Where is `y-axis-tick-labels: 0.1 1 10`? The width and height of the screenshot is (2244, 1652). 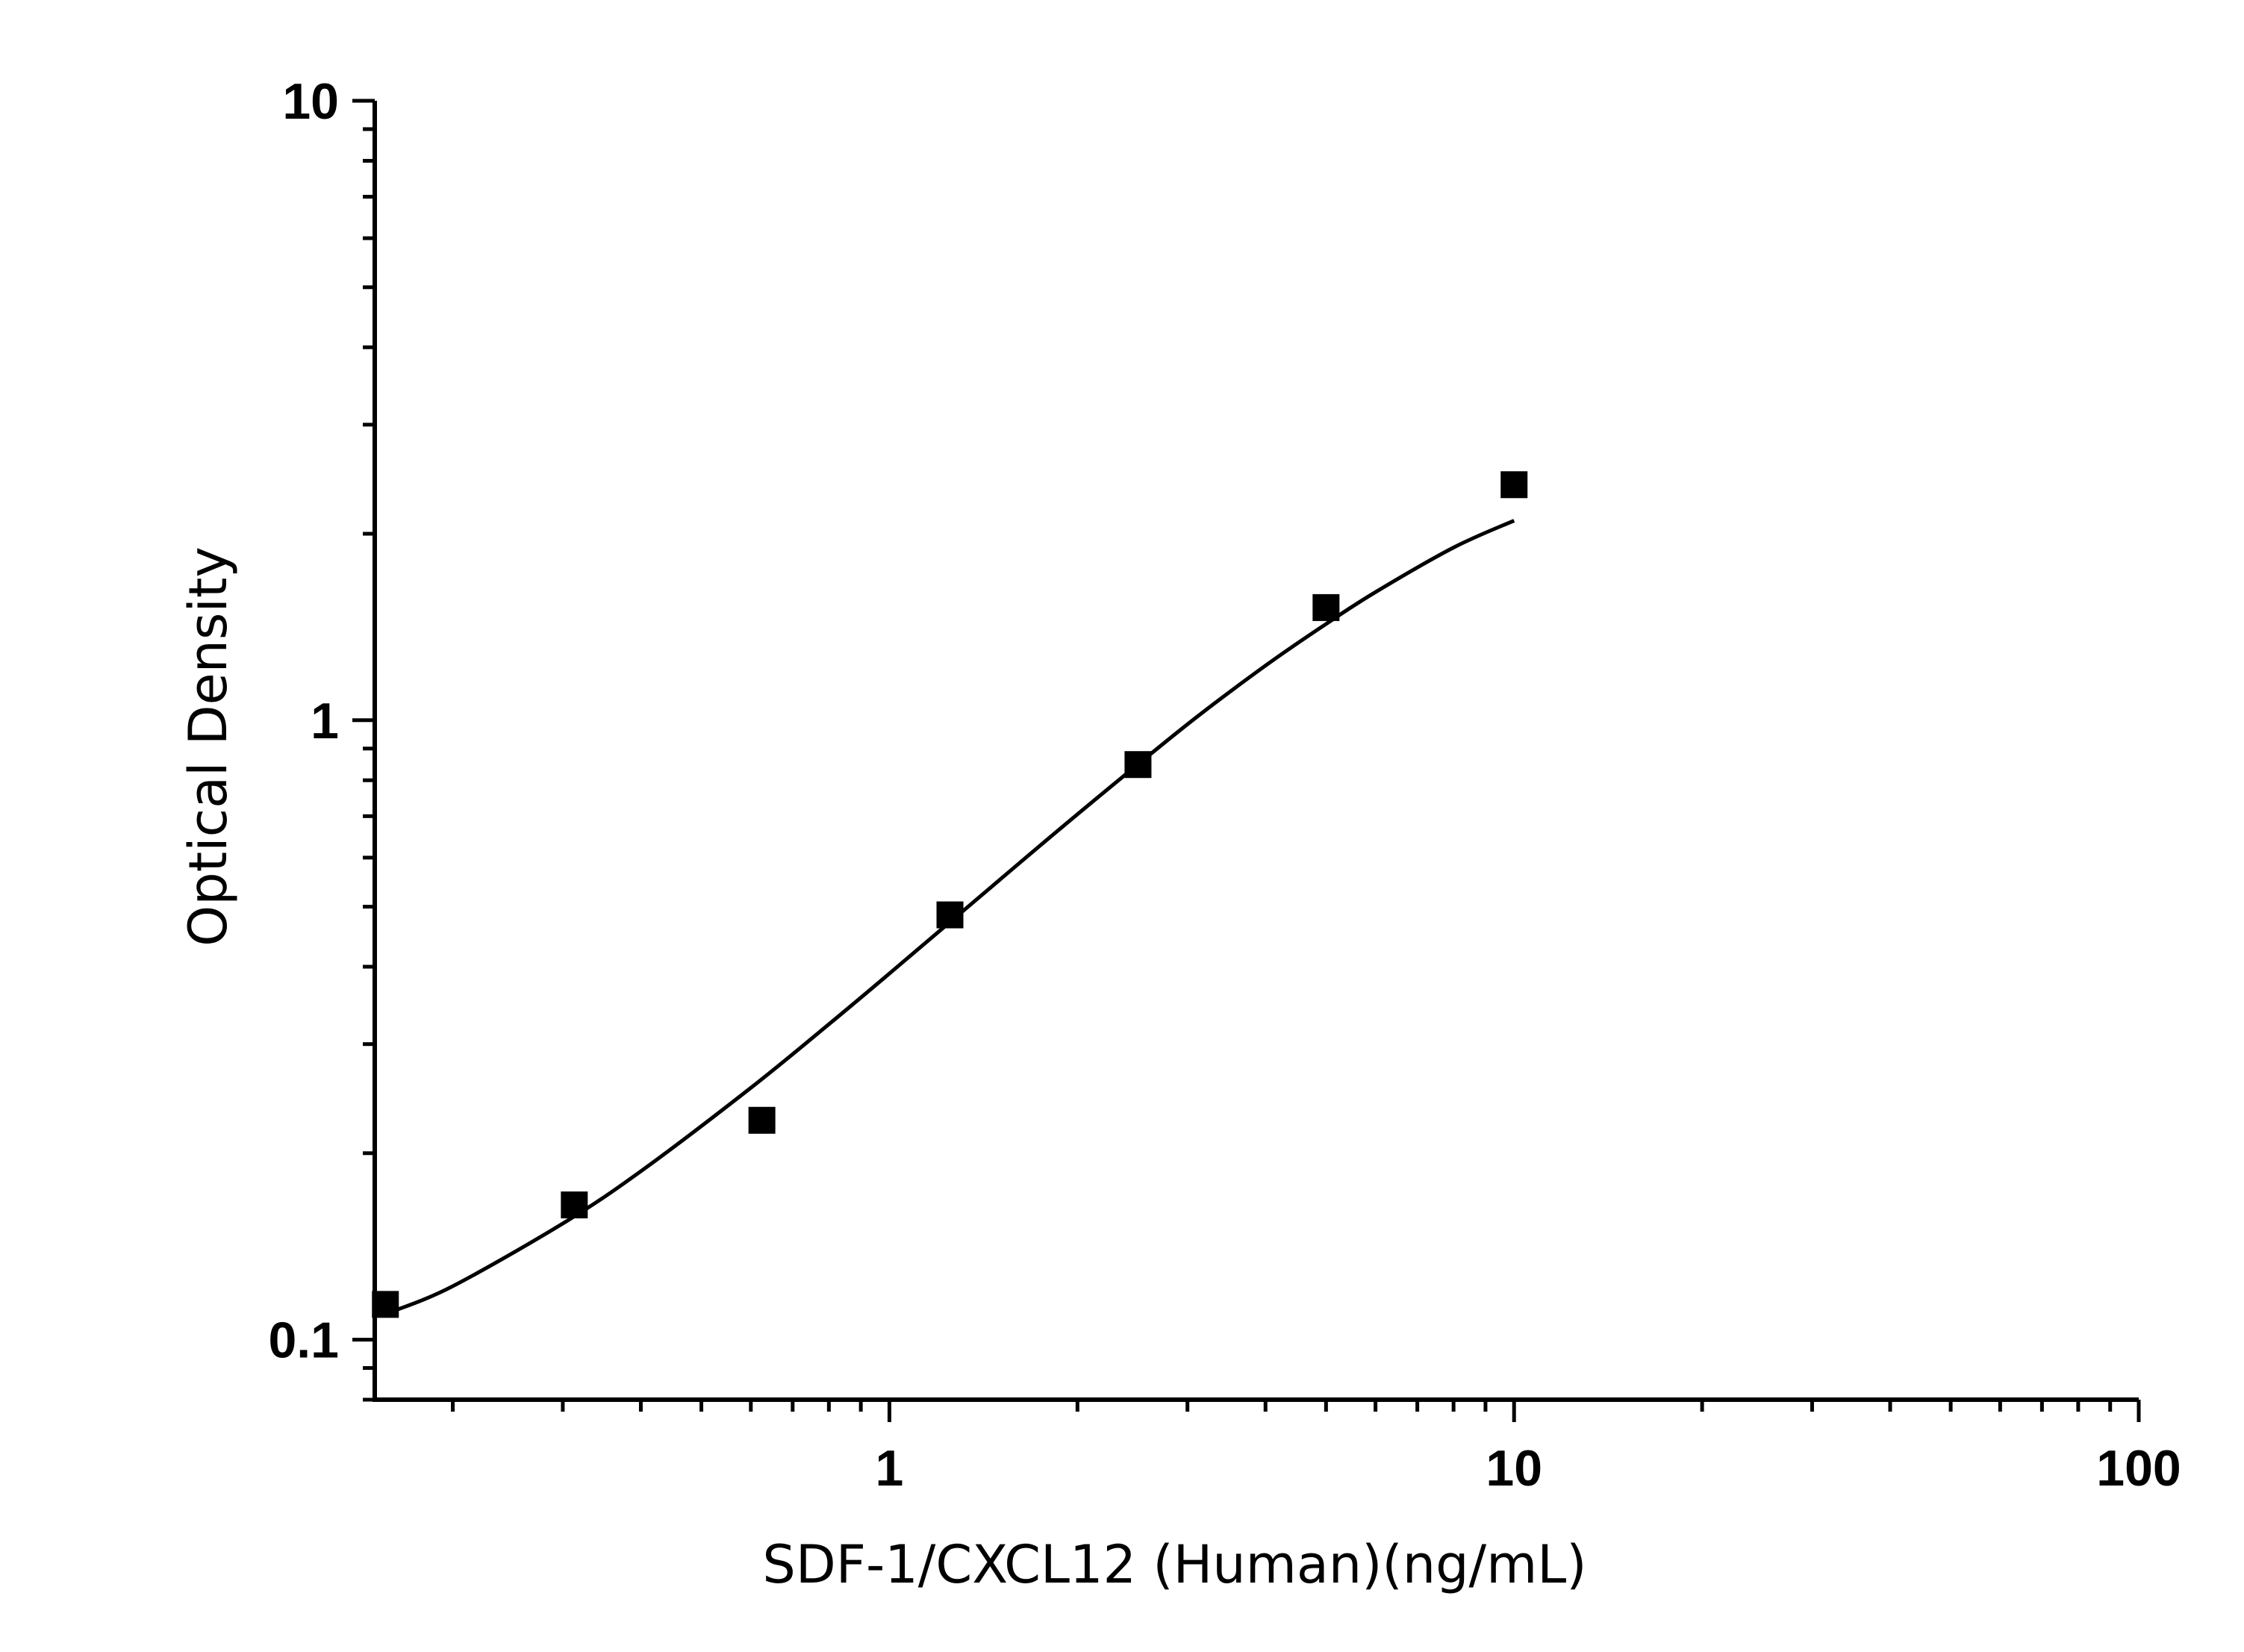
y-axis-tick-labels: 0.1 1 10 is located at coordinates (303, 721).